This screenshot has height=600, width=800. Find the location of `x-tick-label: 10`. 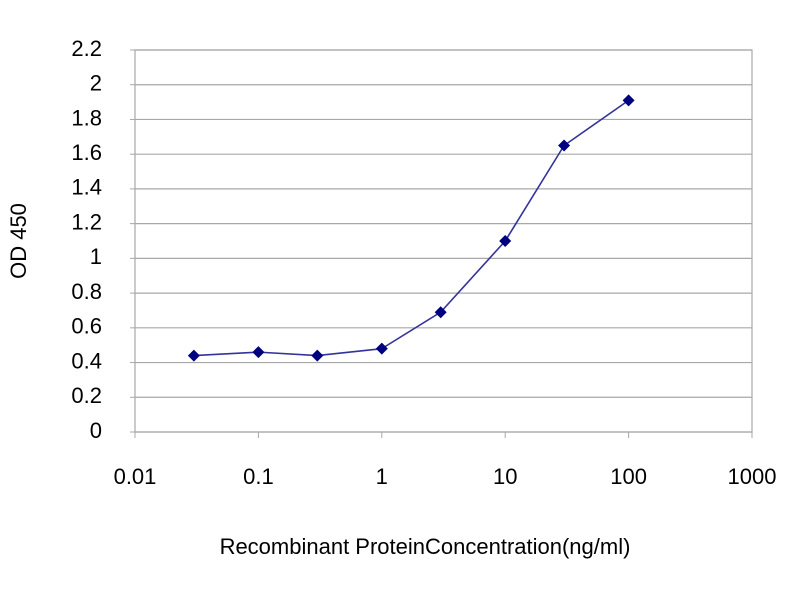

x-tick-label: 10 is located at coordinates (505, 476).